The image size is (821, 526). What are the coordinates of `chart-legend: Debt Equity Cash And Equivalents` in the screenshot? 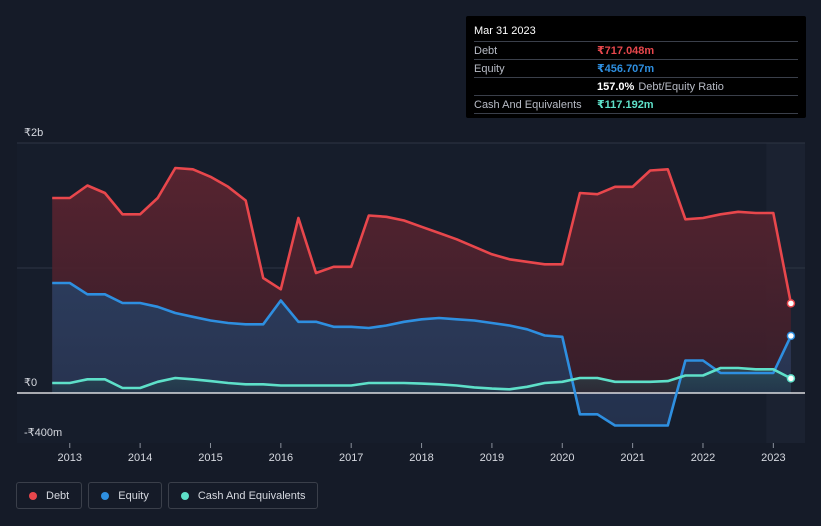 It's located at (167, 495).